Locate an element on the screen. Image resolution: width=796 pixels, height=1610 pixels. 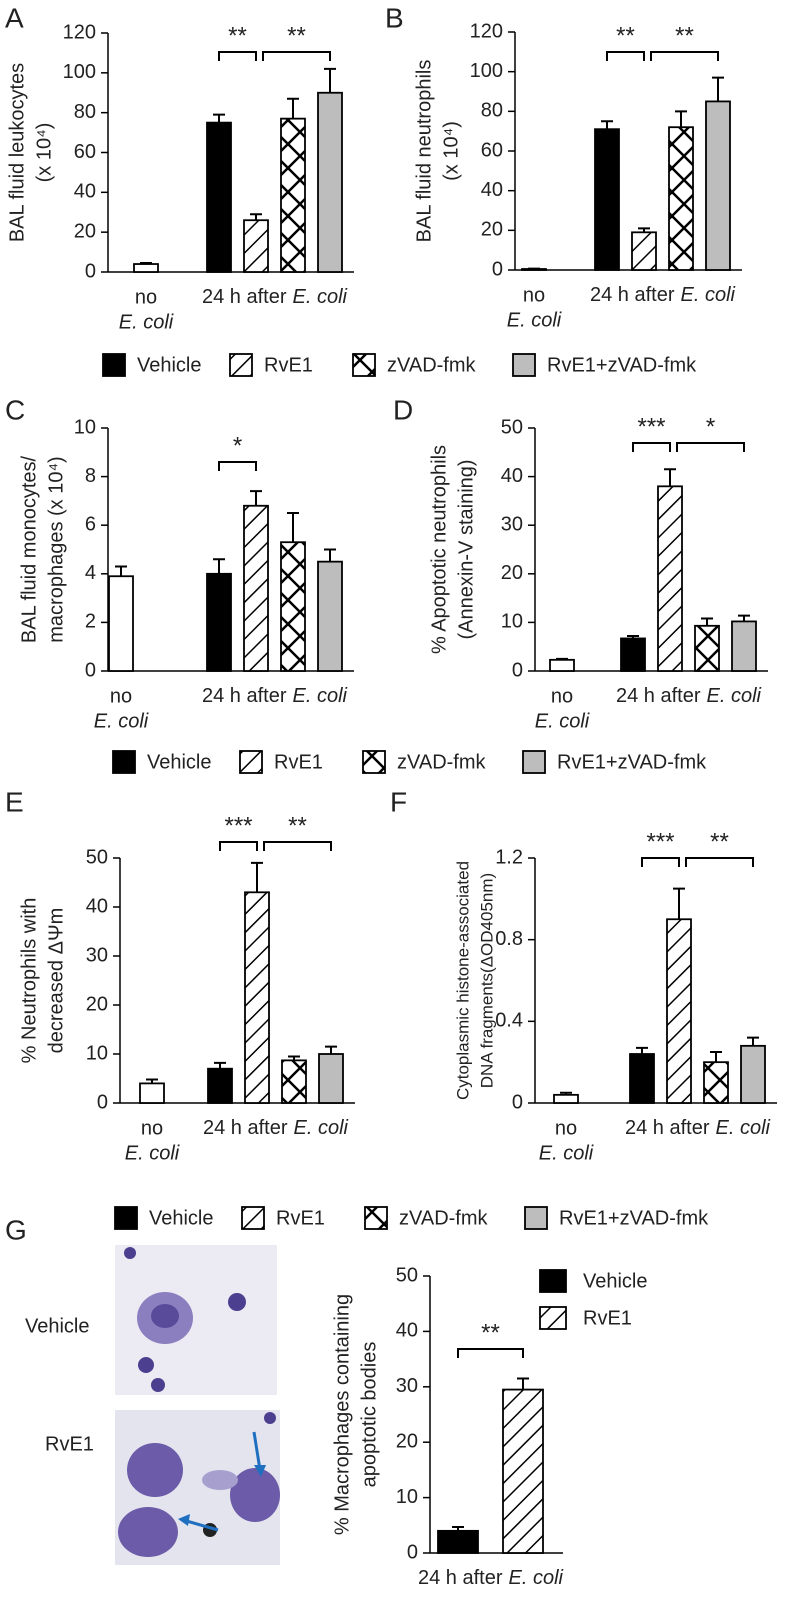
panel-letter: B is located at coordinates (394, 17).